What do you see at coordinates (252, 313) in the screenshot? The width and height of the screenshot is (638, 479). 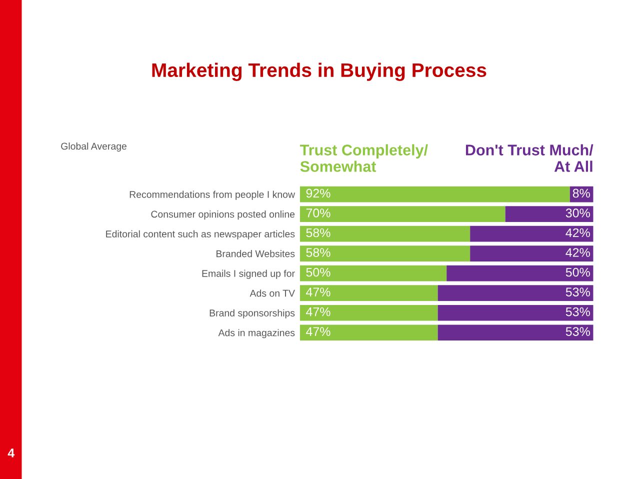 I see `y-tick-label: Brand sponsorships` at bounding box center [252, 313].